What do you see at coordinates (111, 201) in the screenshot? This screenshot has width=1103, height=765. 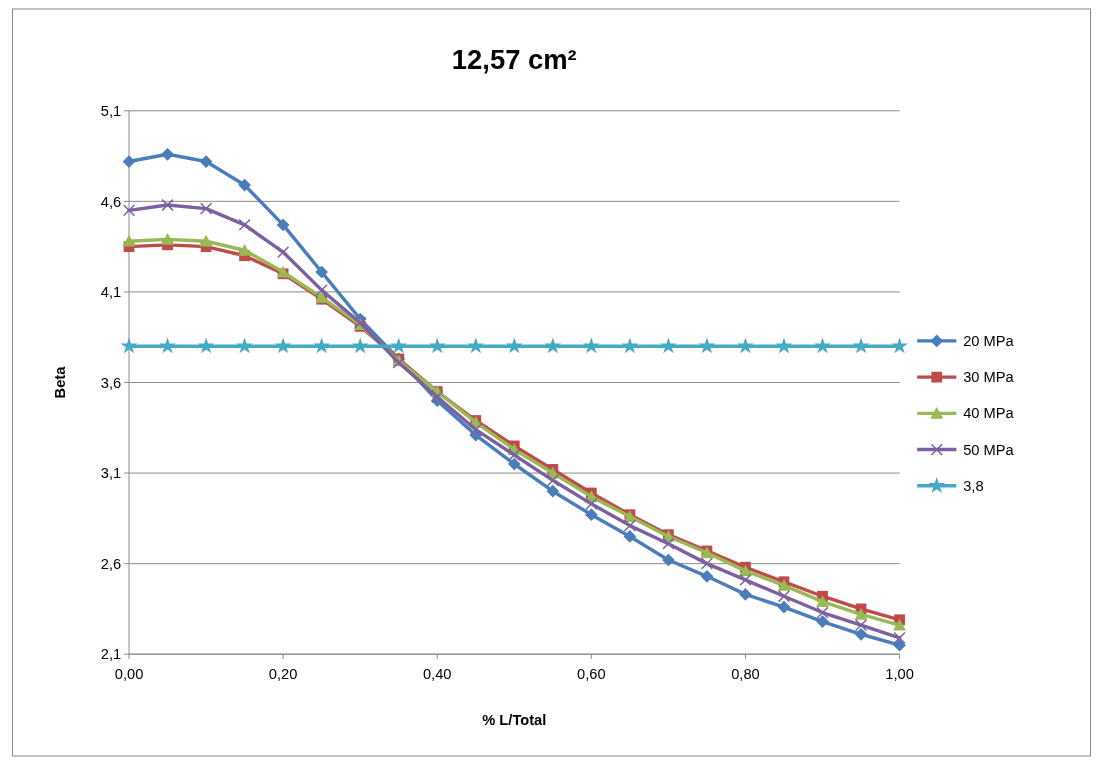 I see `y-tick-label: 4,6` at bounding box center [111, 201].